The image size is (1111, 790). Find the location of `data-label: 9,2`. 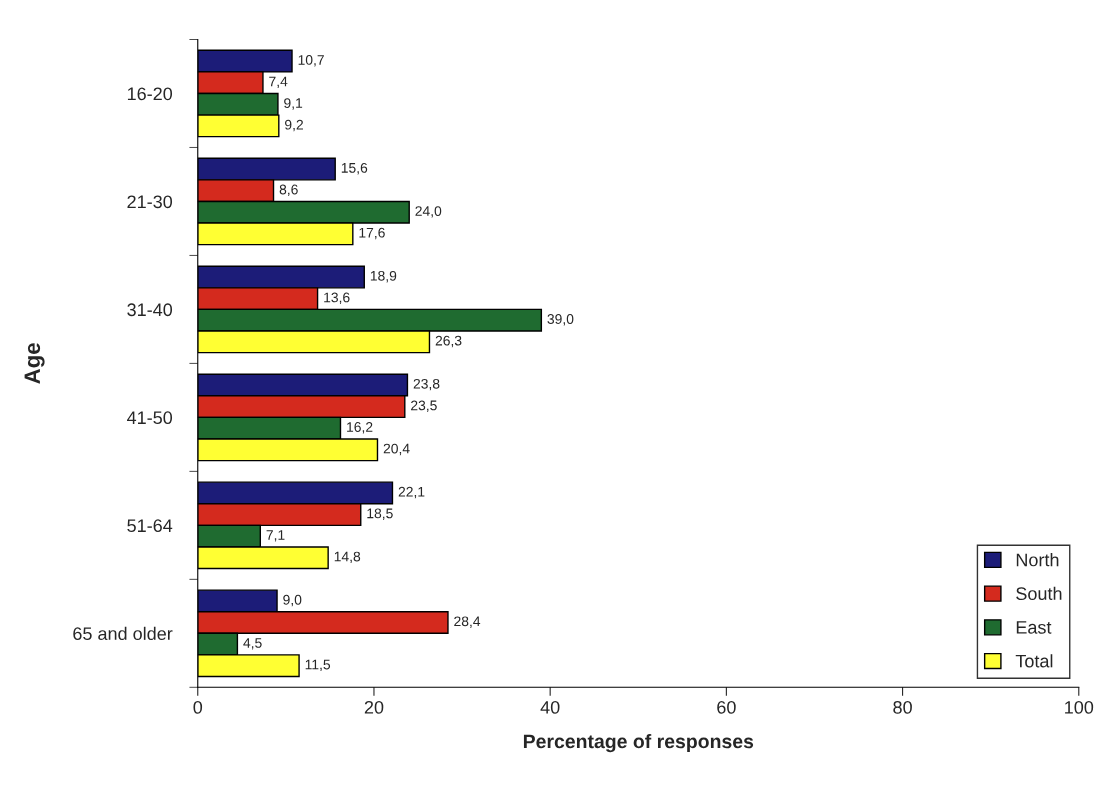

data-label: 9,2 is located at coordinates (294, 125).